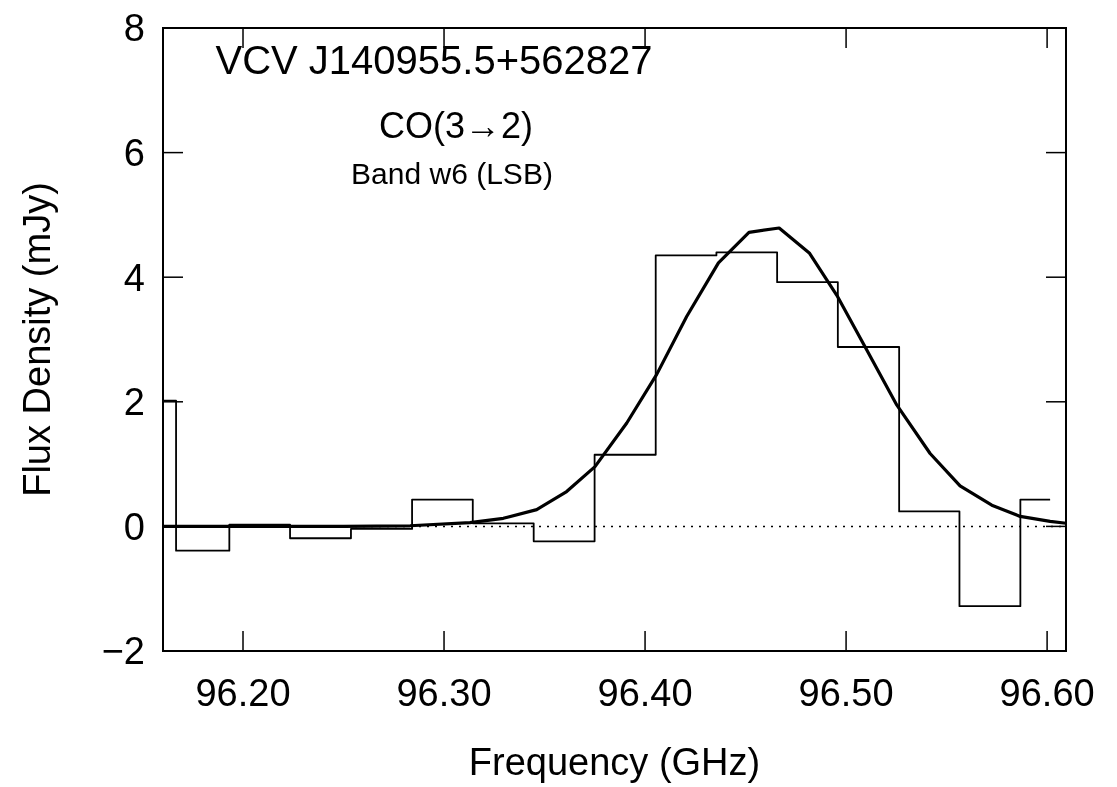  I want to click on x-tick-label: 96.40, so click(645, 693).